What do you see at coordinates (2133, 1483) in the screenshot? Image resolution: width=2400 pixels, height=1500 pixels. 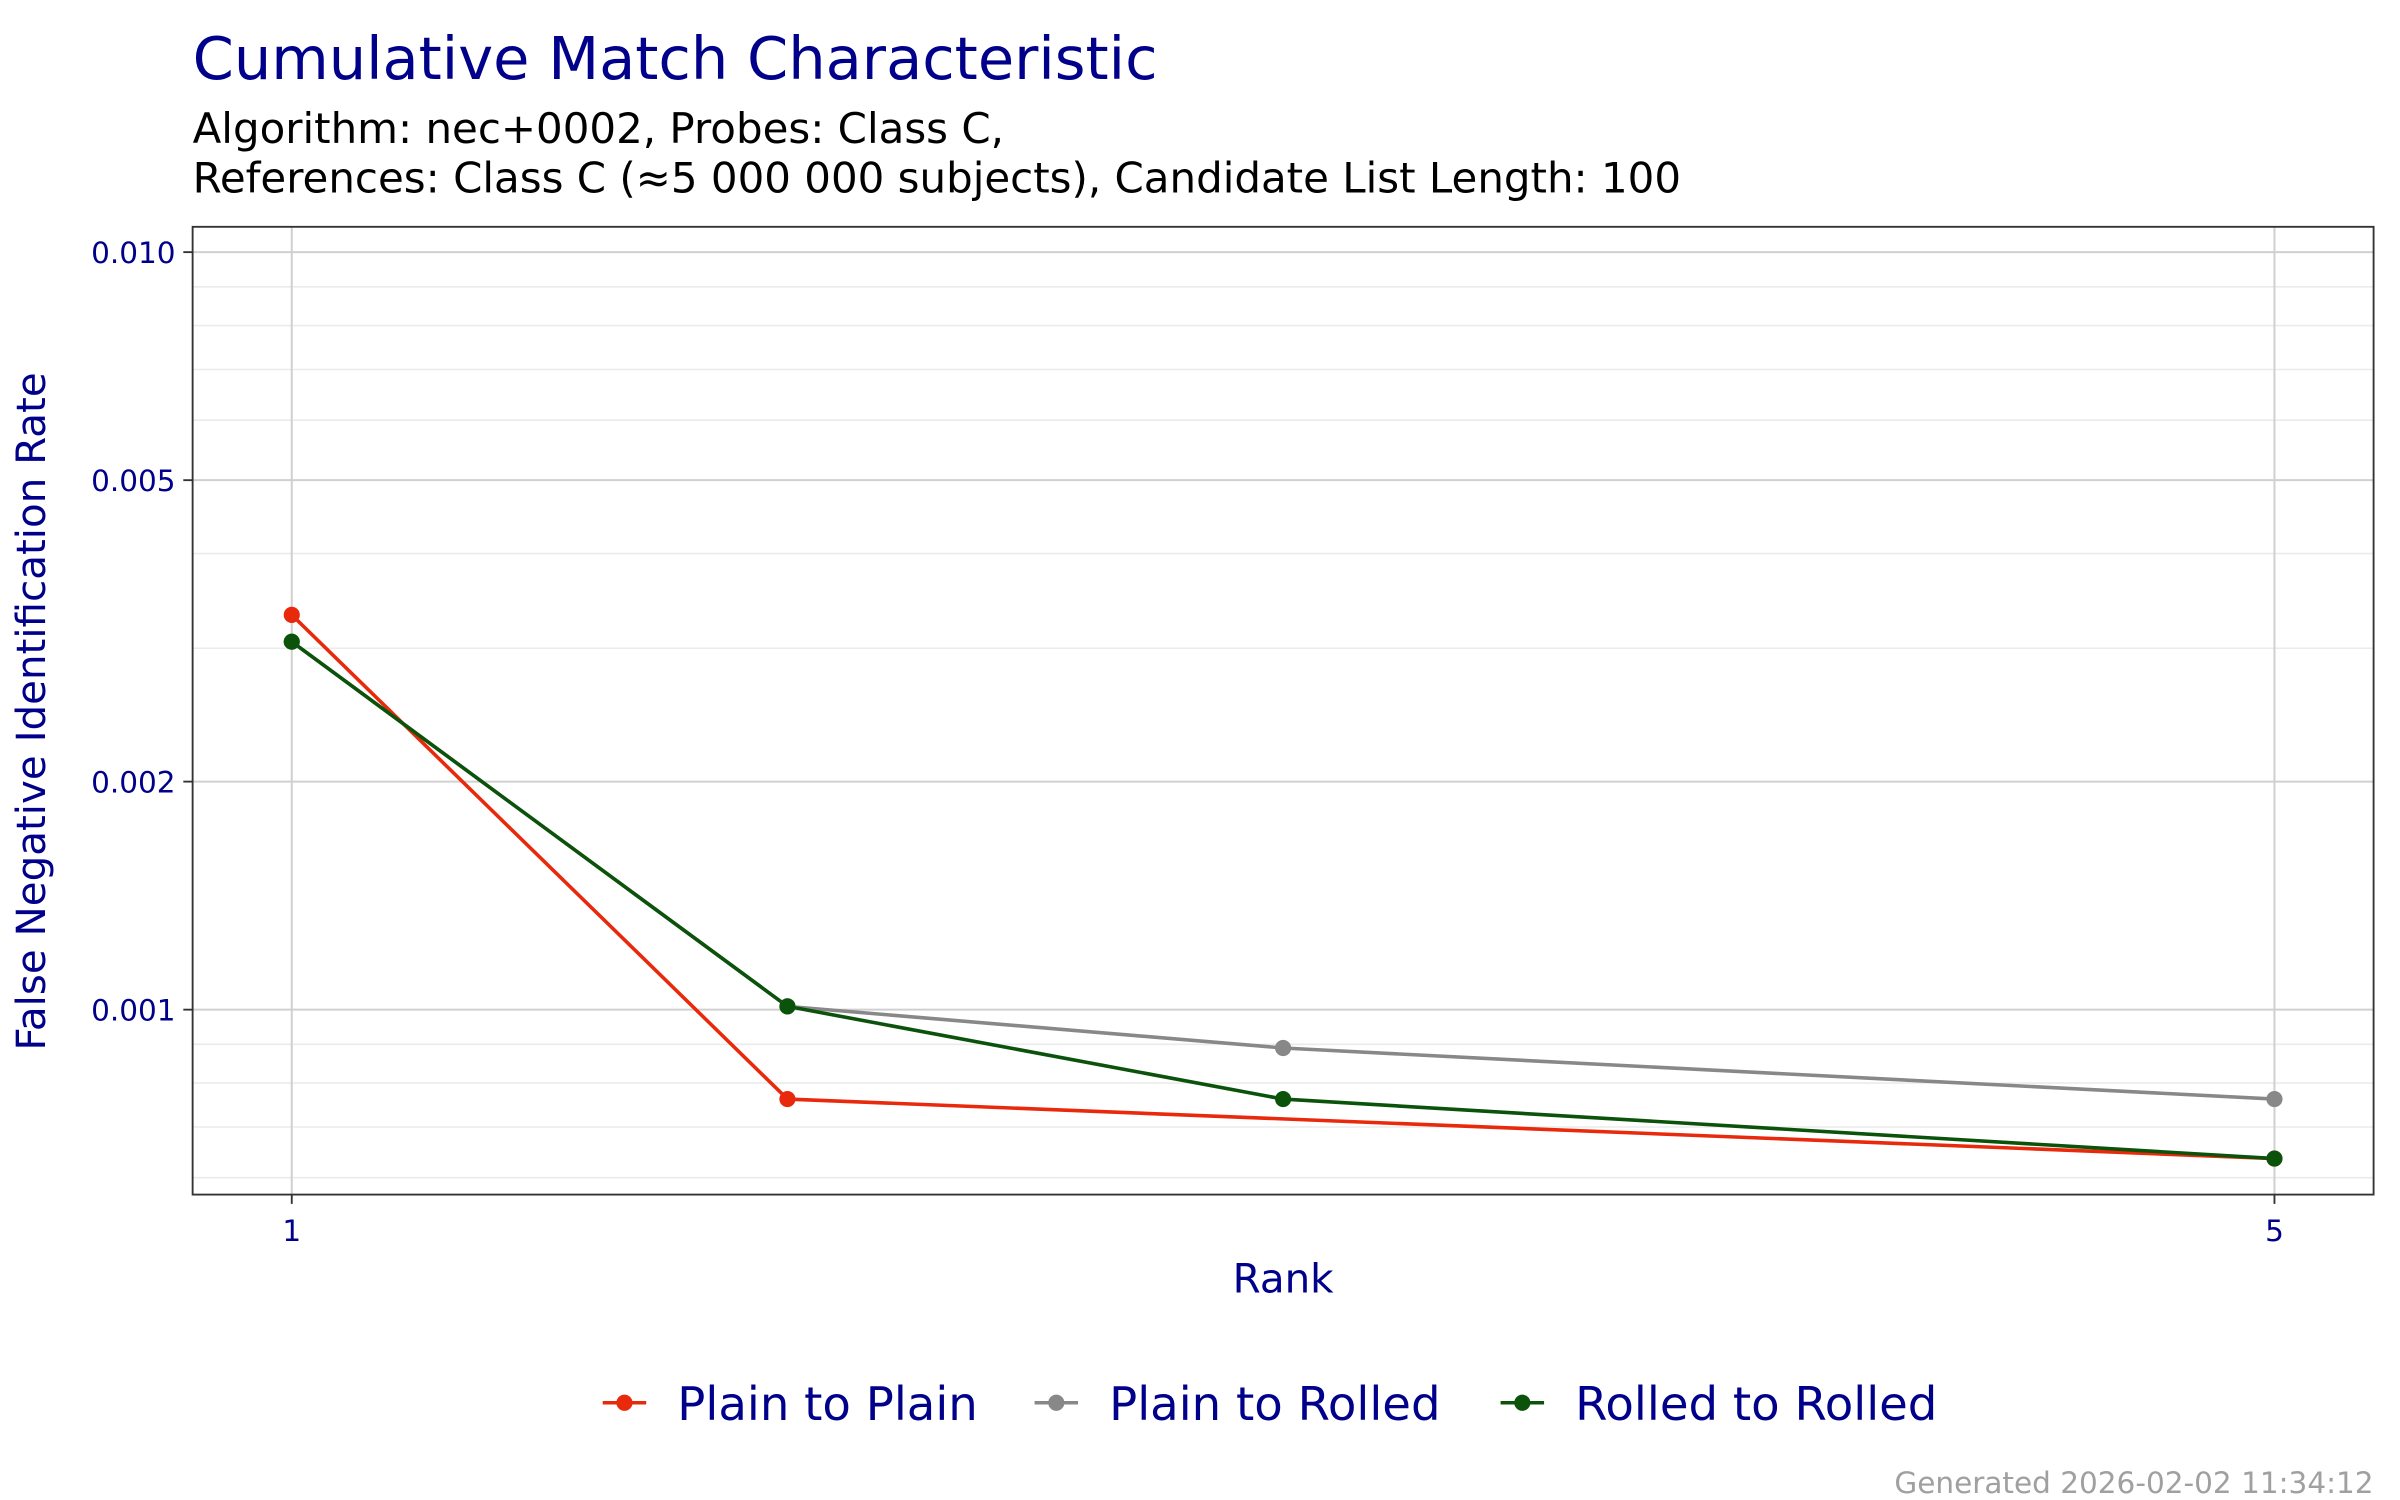 I see `footer-timestamp: Generated 2026-02-02 11:34:12` at bounding box center [2133, 1483].